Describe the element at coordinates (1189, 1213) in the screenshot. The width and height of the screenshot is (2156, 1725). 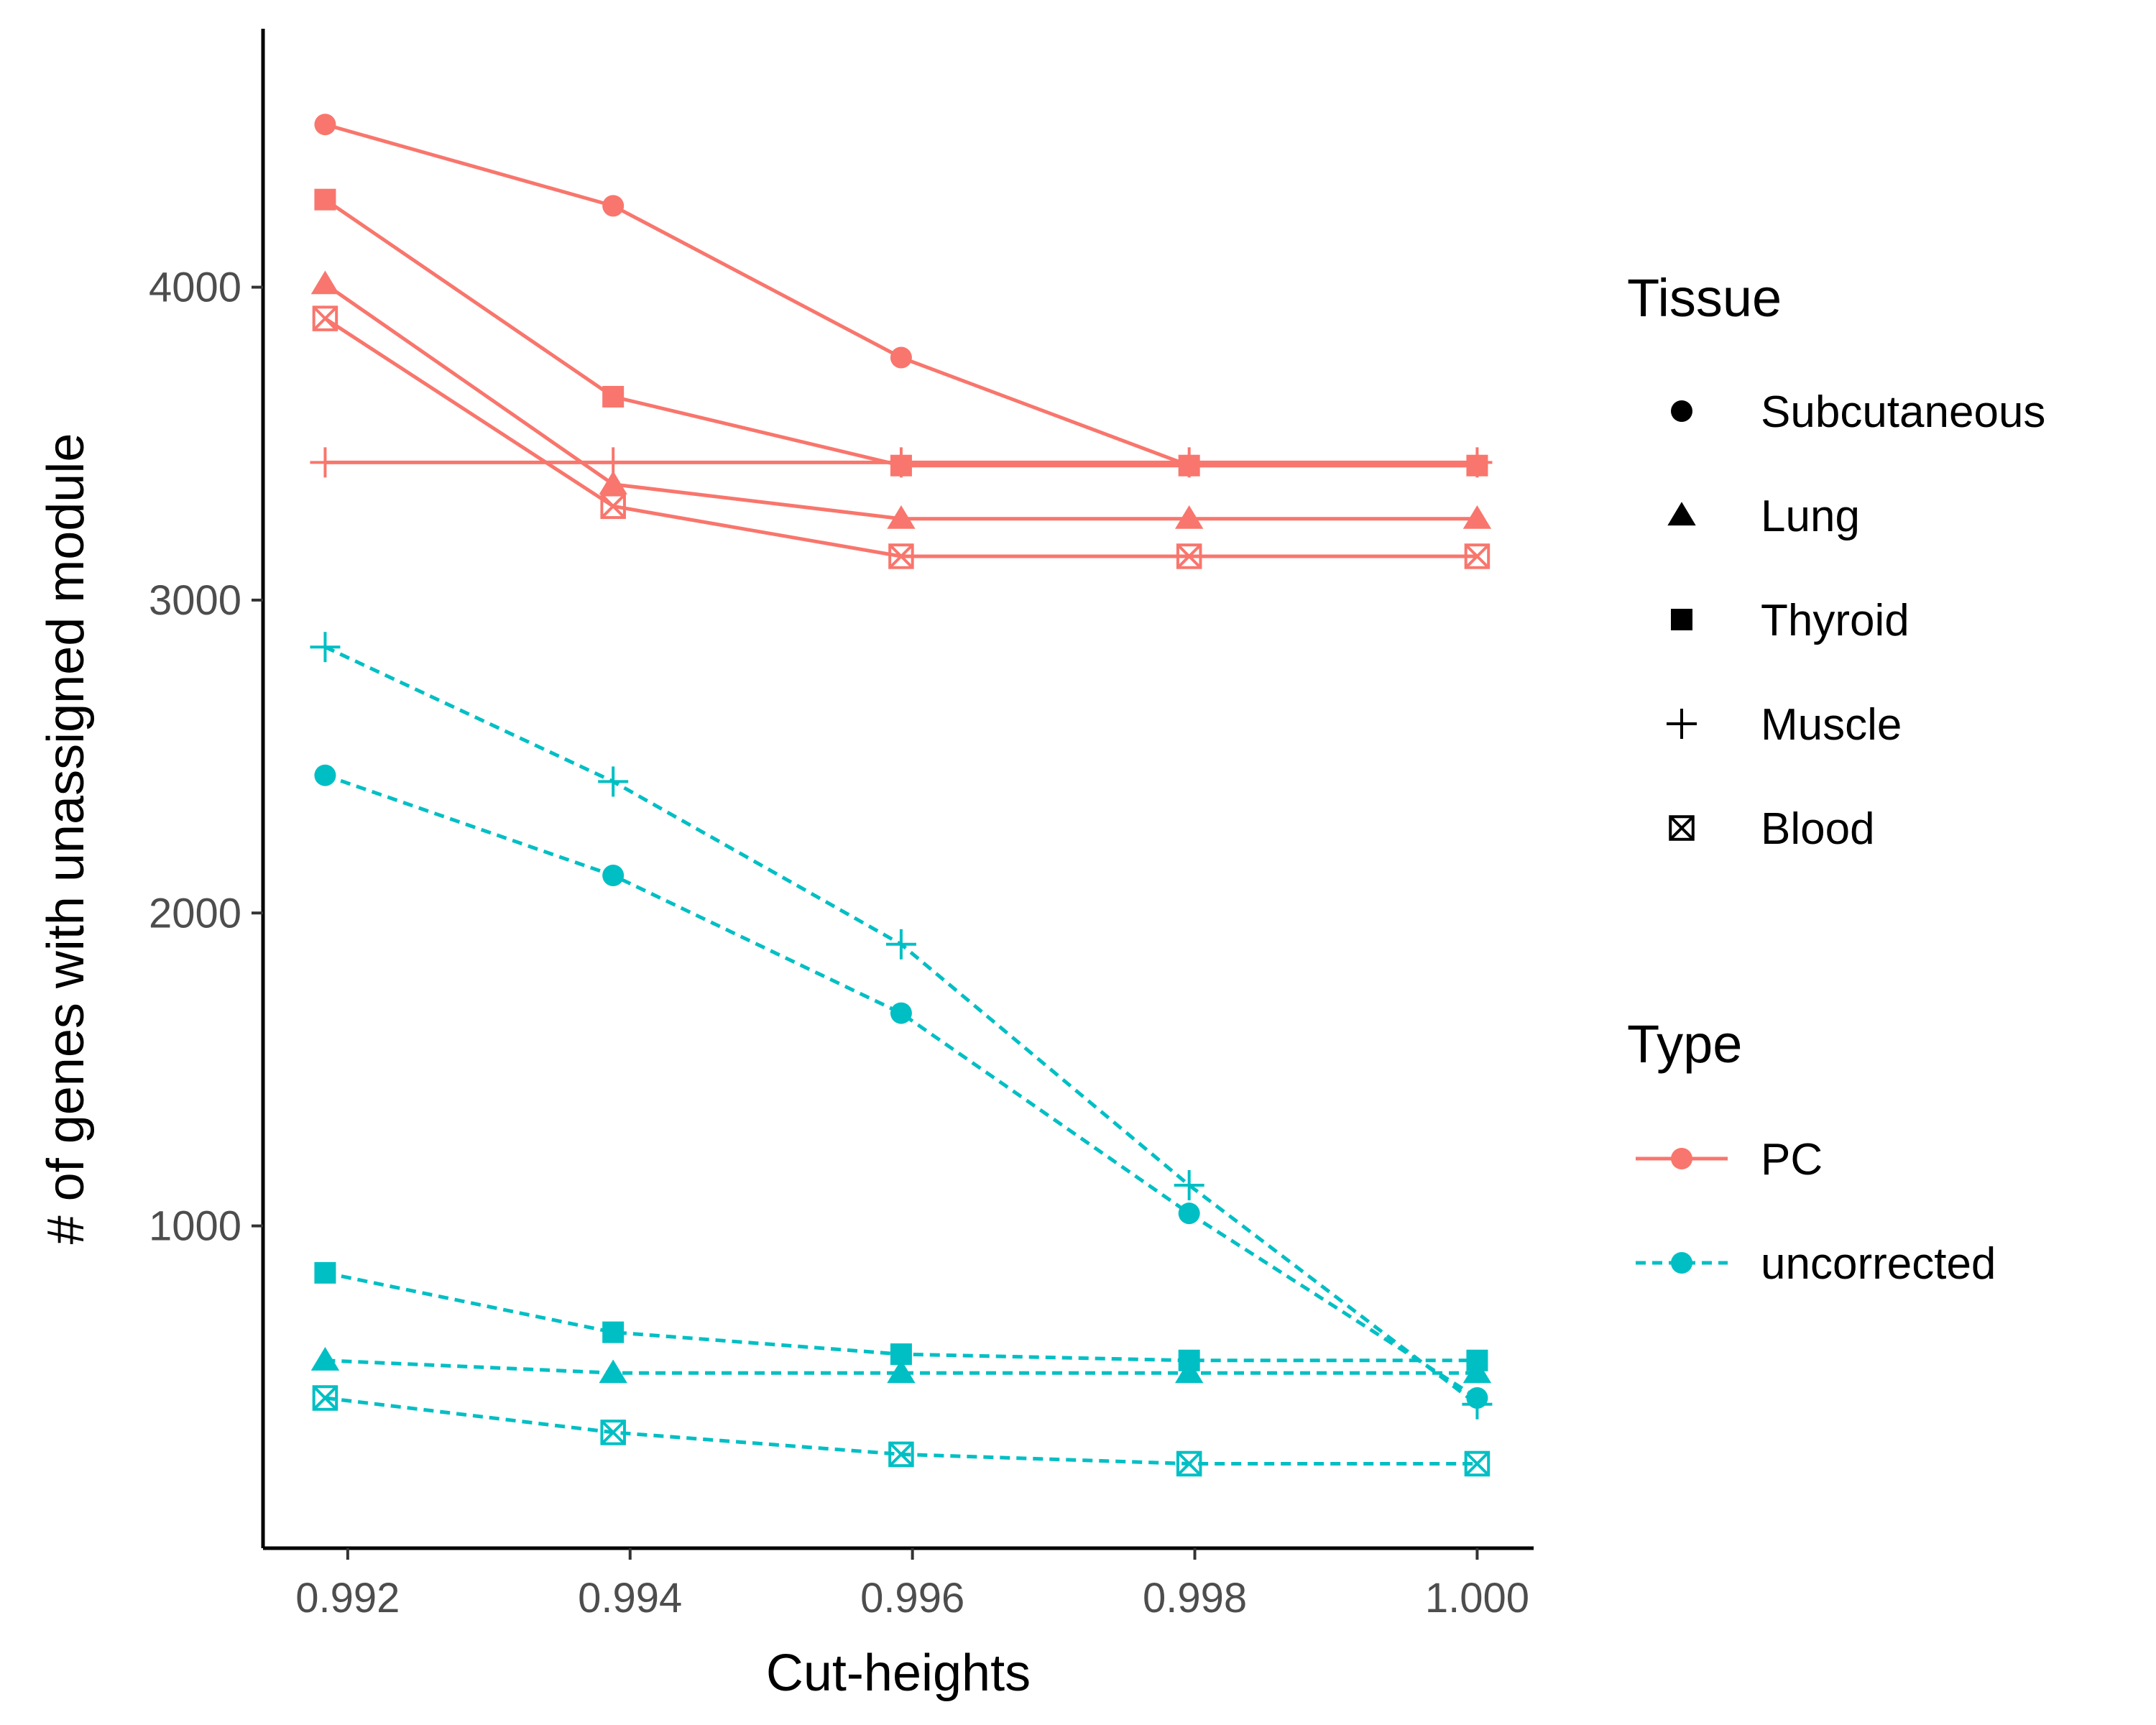
I see `data-point-uncorrected-subcutaneous-3-shape` at that location.